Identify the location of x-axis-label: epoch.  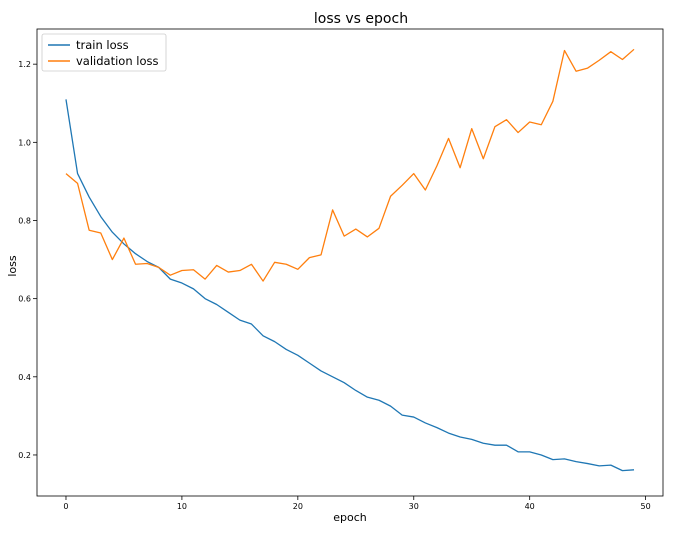
(350, 517).